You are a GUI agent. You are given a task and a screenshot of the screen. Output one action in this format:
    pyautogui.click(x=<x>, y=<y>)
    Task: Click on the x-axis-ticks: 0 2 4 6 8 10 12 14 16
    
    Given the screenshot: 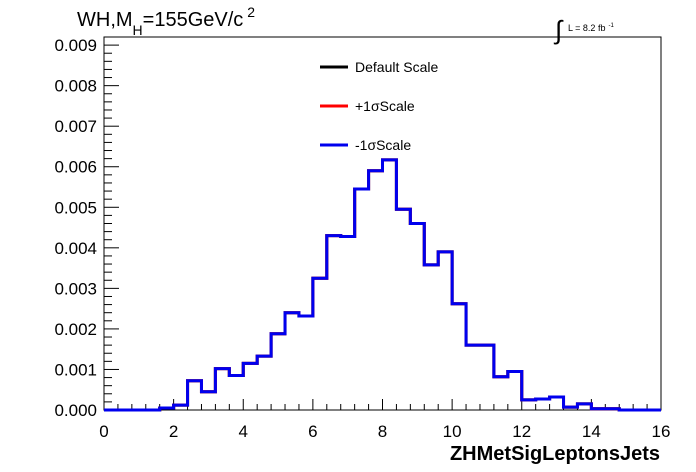 What is the action you would take?
    pyautogui.click(x=384, y=420)
    